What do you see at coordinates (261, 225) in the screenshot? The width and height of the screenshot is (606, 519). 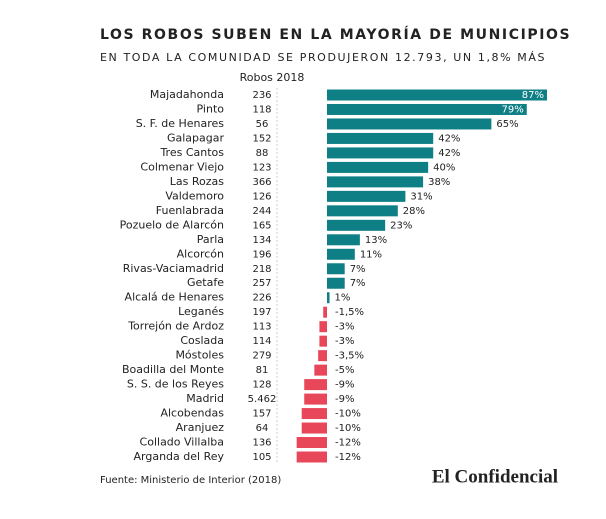 I see `robos-cell: 165` at bounding box center [261, 225].